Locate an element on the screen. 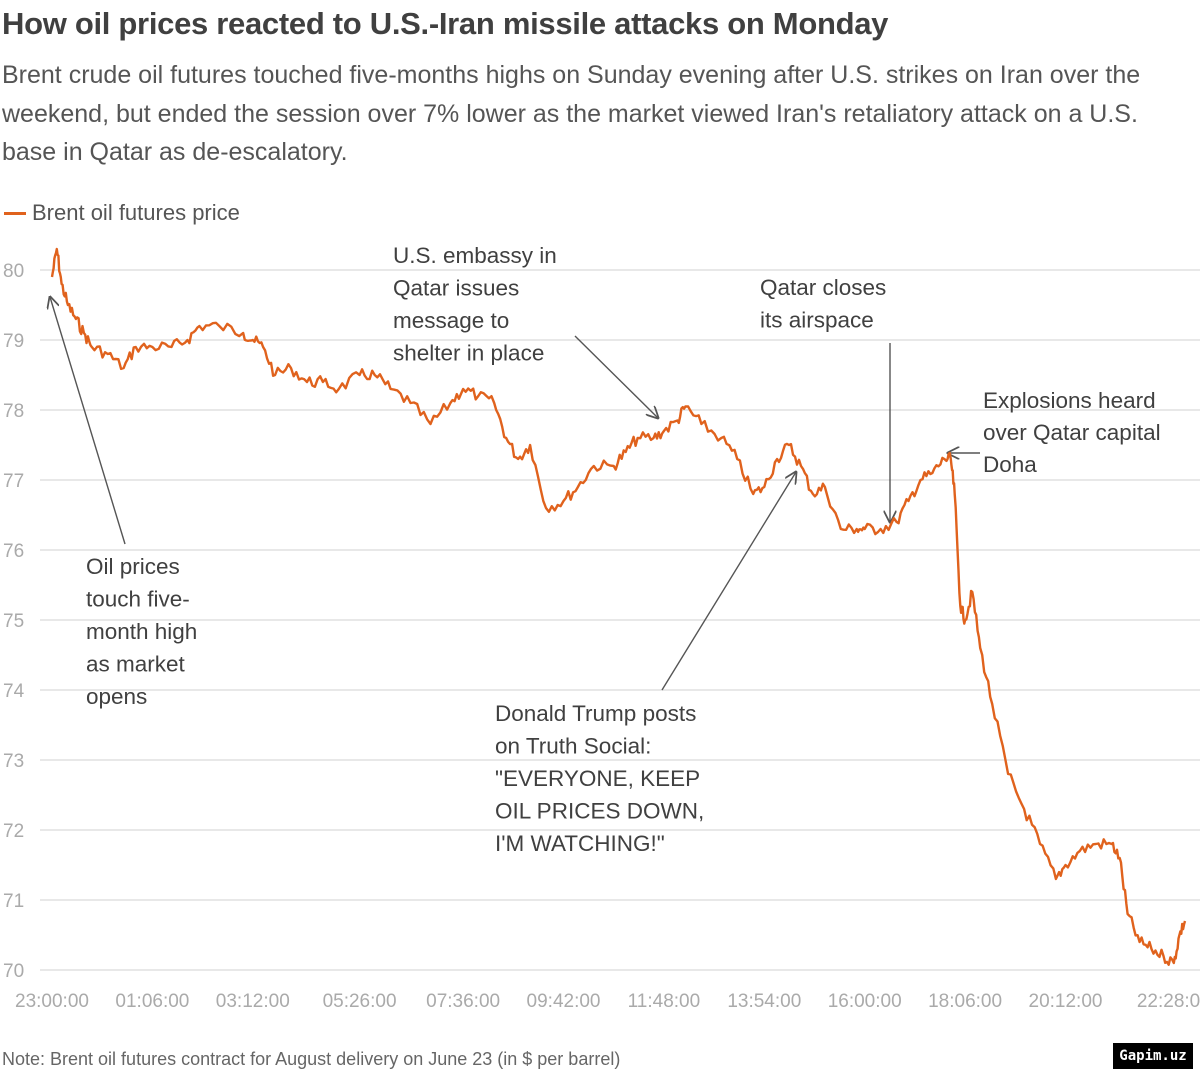 This screenshot has width=1200, height=1073. annotation-line: as market is located at coordinates (136, 664).